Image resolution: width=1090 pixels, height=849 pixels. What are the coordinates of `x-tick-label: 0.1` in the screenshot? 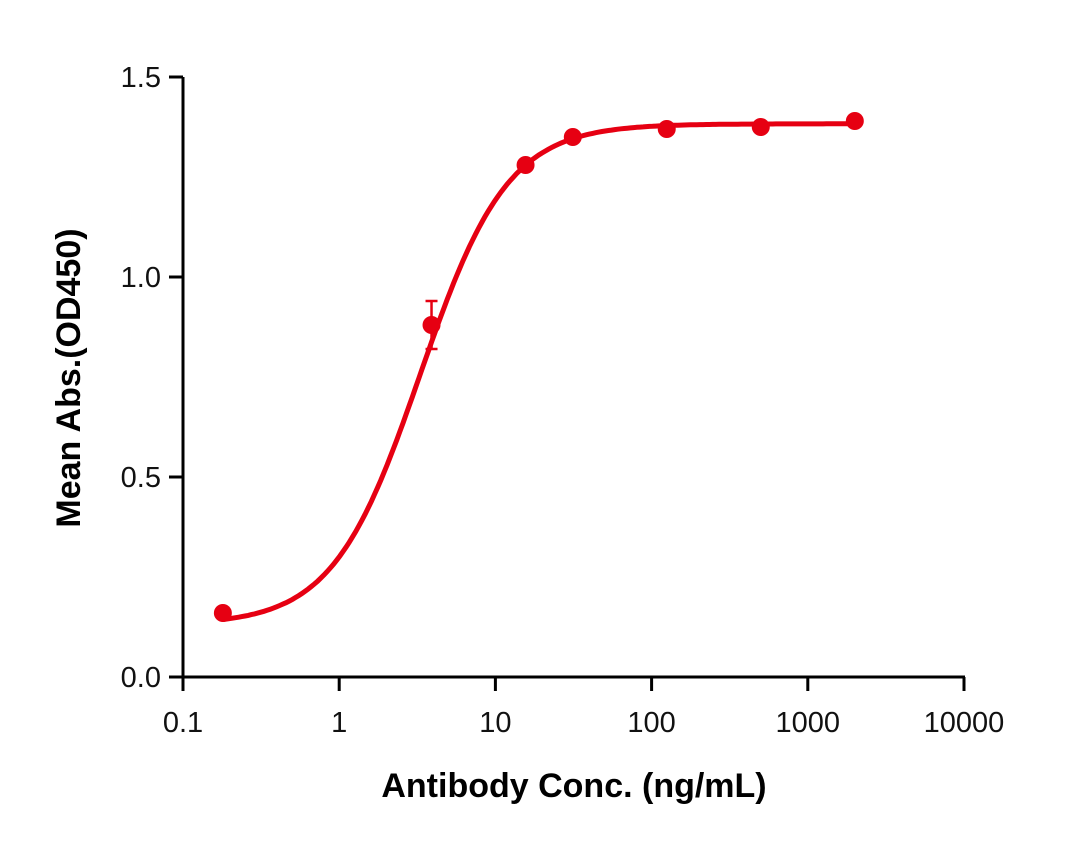 It's located at (183, 723).